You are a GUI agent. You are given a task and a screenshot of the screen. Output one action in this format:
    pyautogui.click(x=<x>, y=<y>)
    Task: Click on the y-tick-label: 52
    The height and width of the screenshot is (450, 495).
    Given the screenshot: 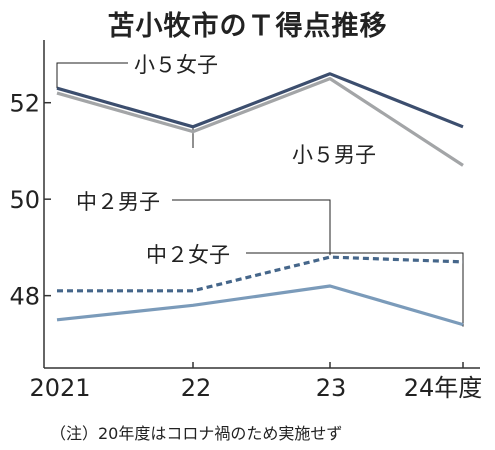 What is the action you would take?
    pyautogui.click(x=24, y=104)
    